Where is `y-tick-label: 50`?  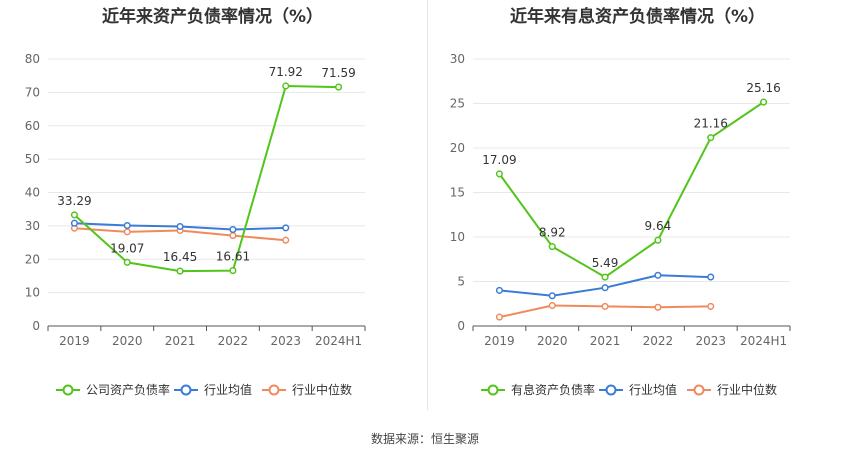 y-tick-label: 50 is located at coordinates (32, 159).